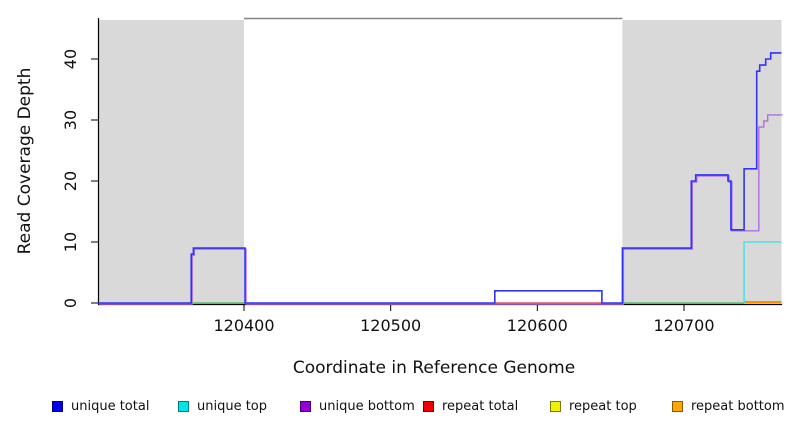  Describe the element at coordinates (537, 325) in the screenshot. I see `x-tick-label: 120600` at that location.